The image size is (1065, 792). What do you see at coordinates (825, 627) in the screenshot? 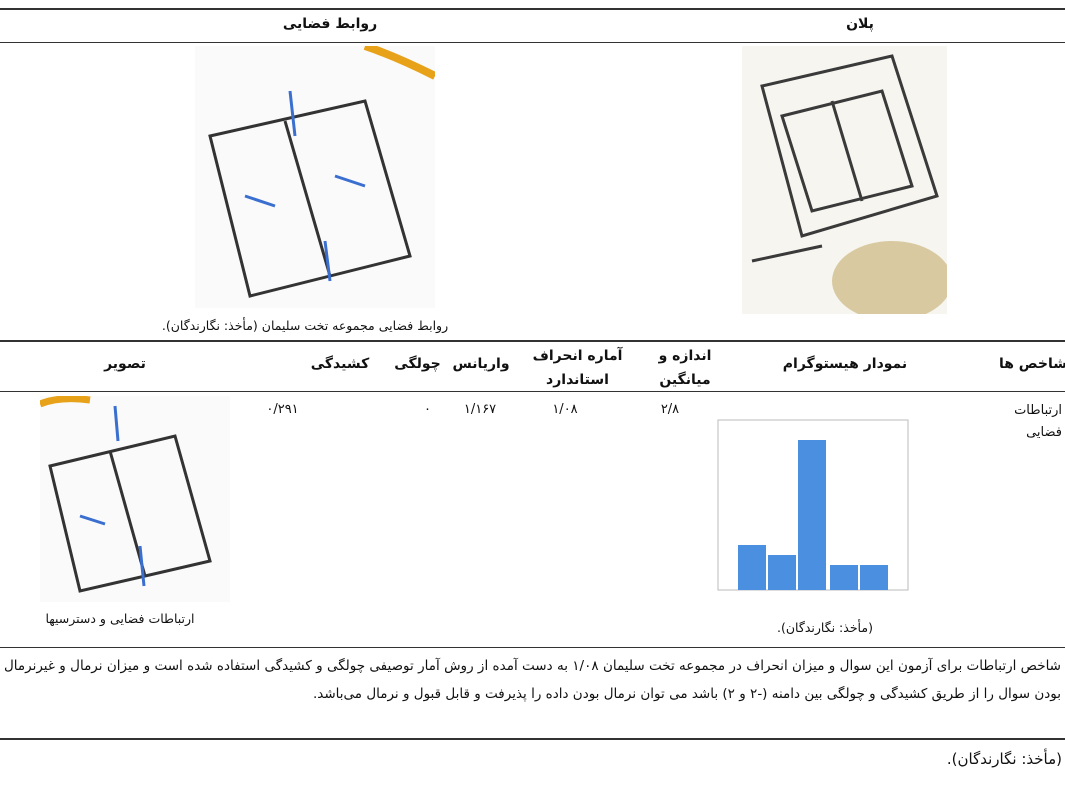
I see `histogram-caption: (مأخذ: نگارندگان).` at bounding box center [825, 627].